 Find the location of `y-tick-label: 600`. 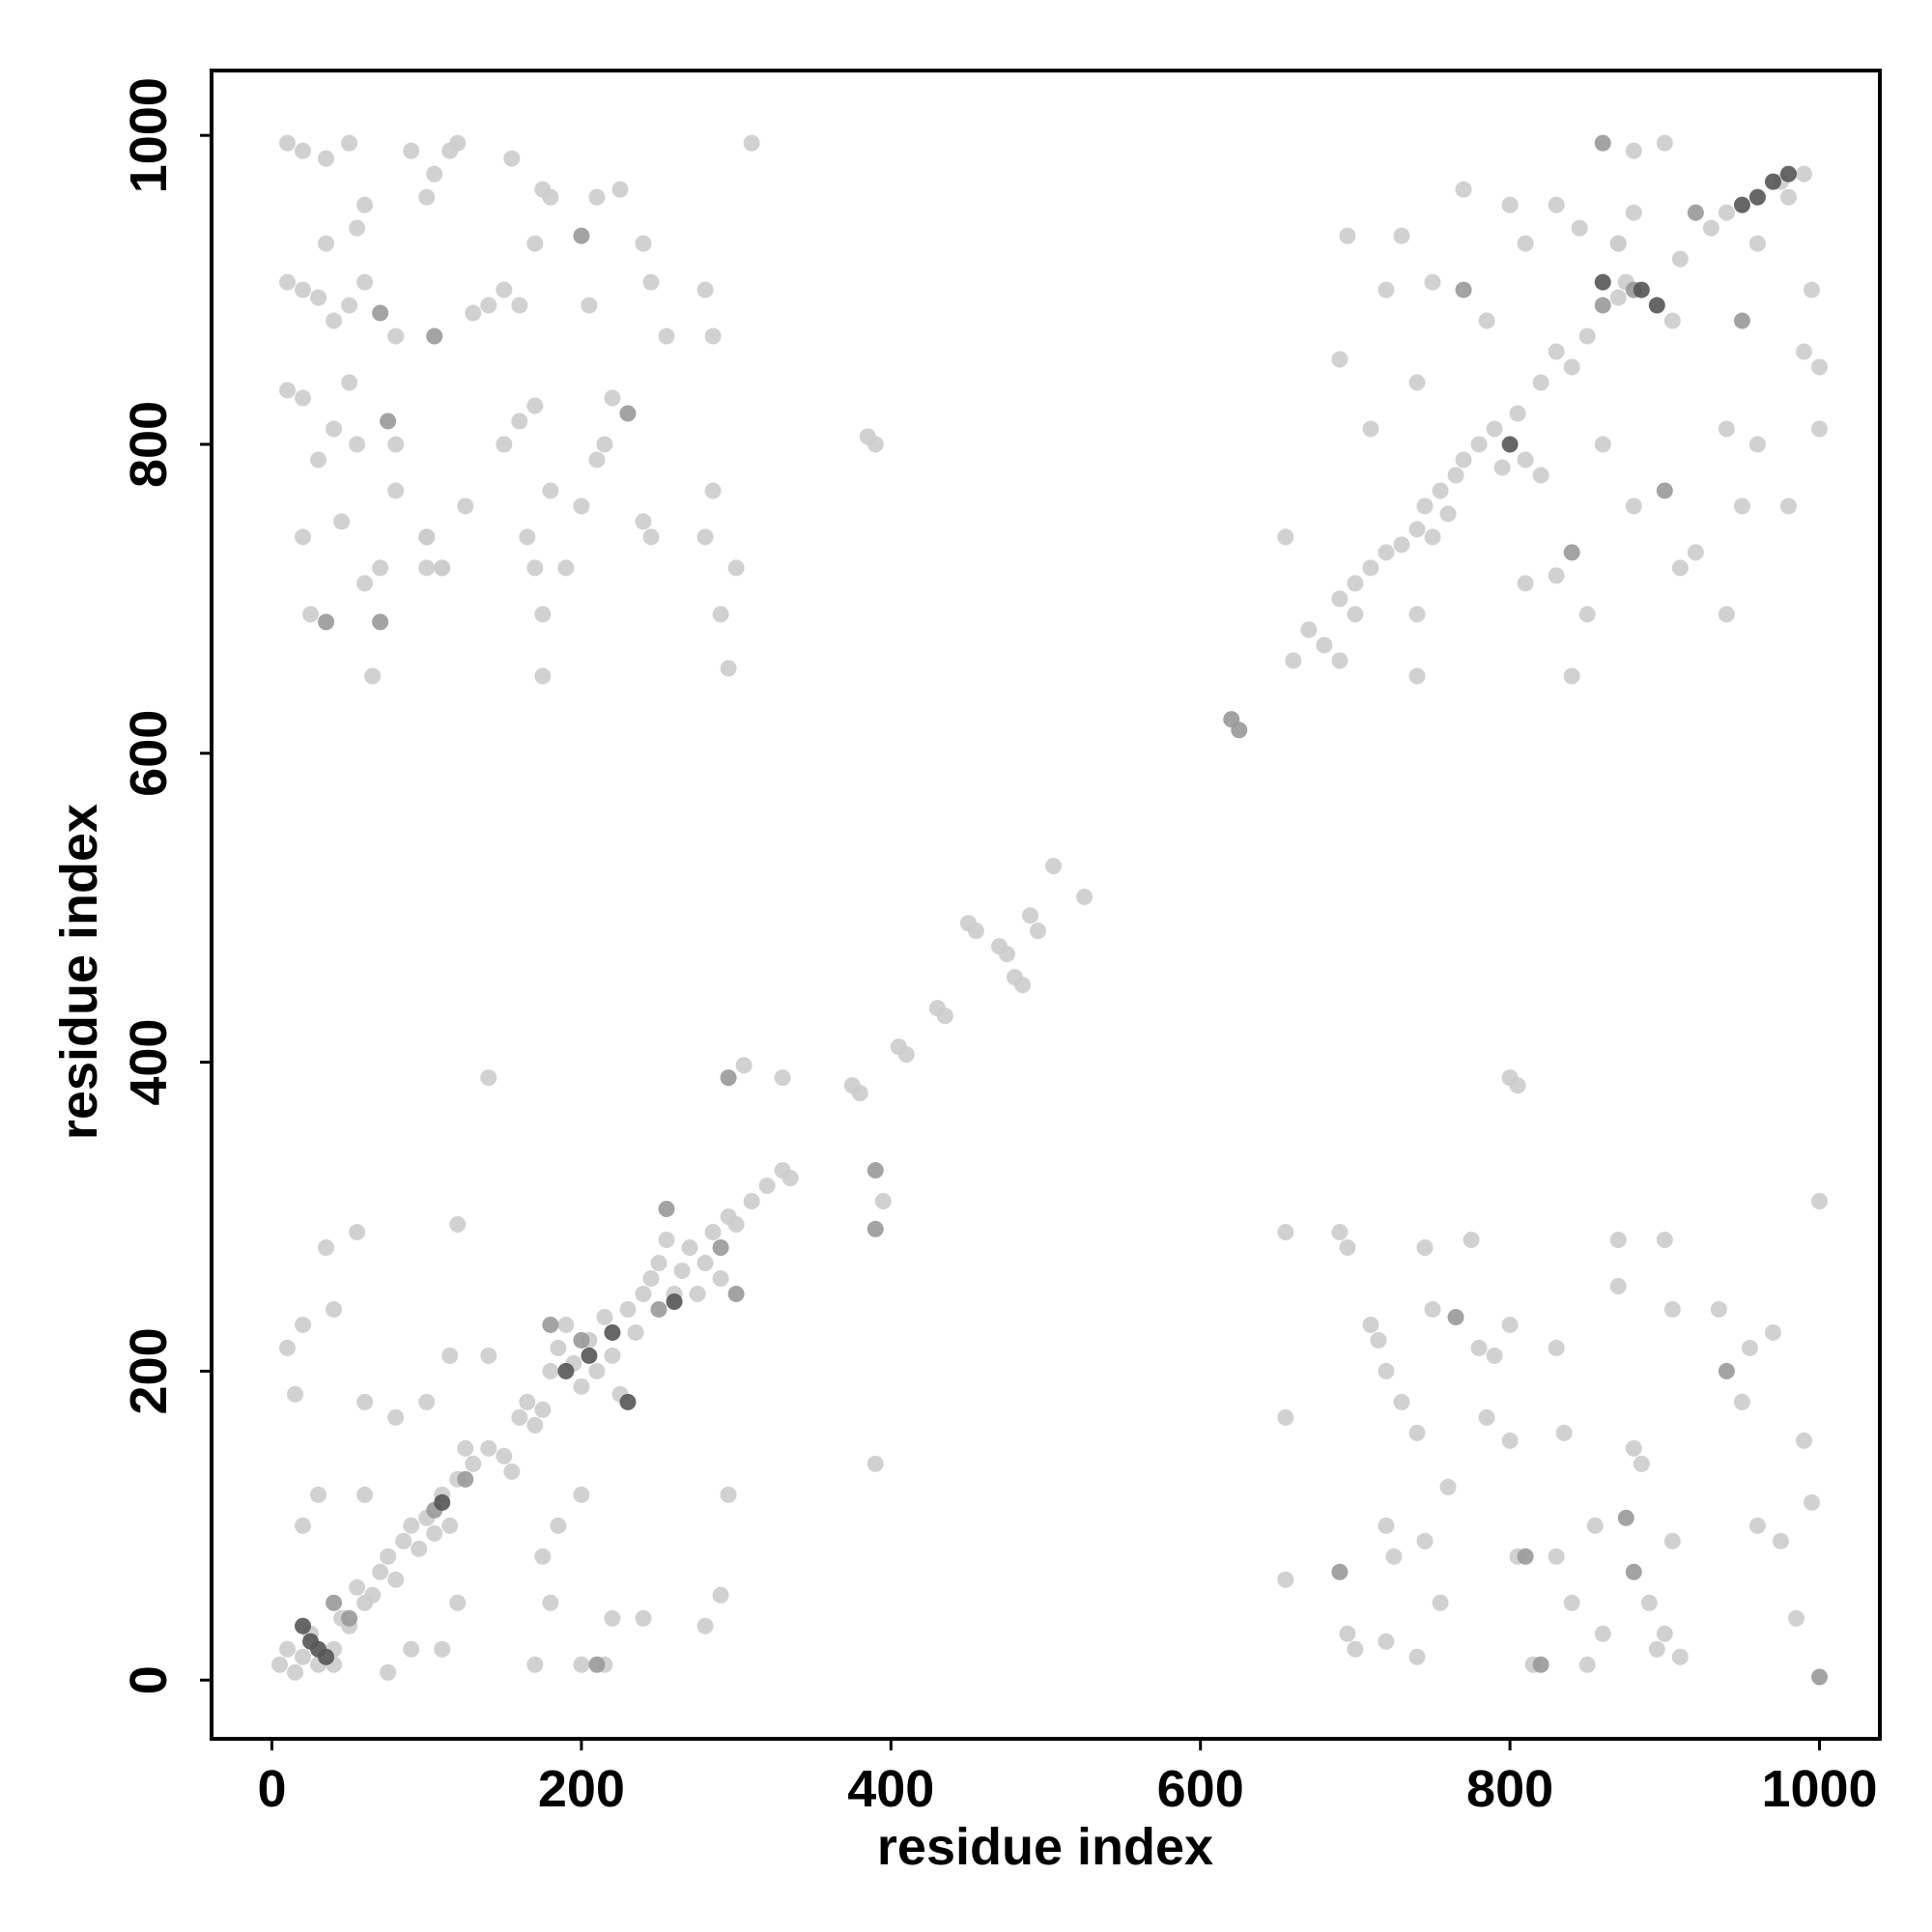

y-tick-label: 600 is located at coordinates (149, 753).